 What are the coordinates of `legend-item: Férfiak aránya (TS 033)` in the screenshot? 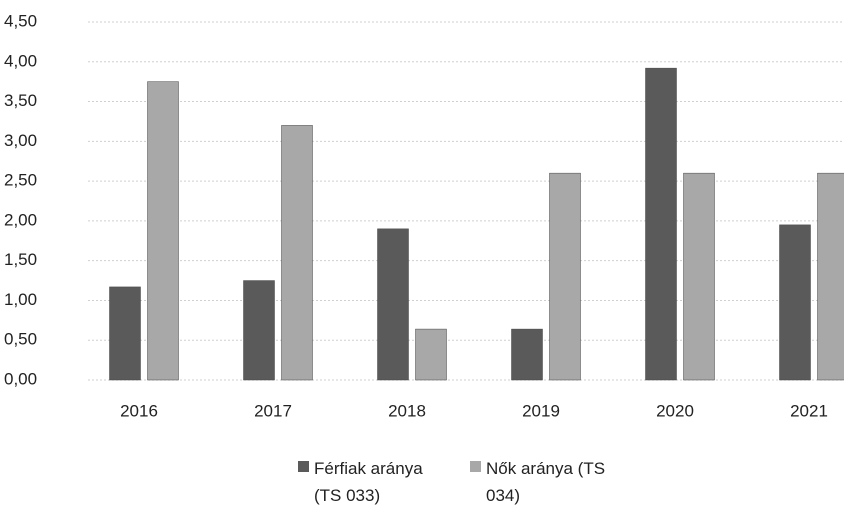 It's located at (368, 482).